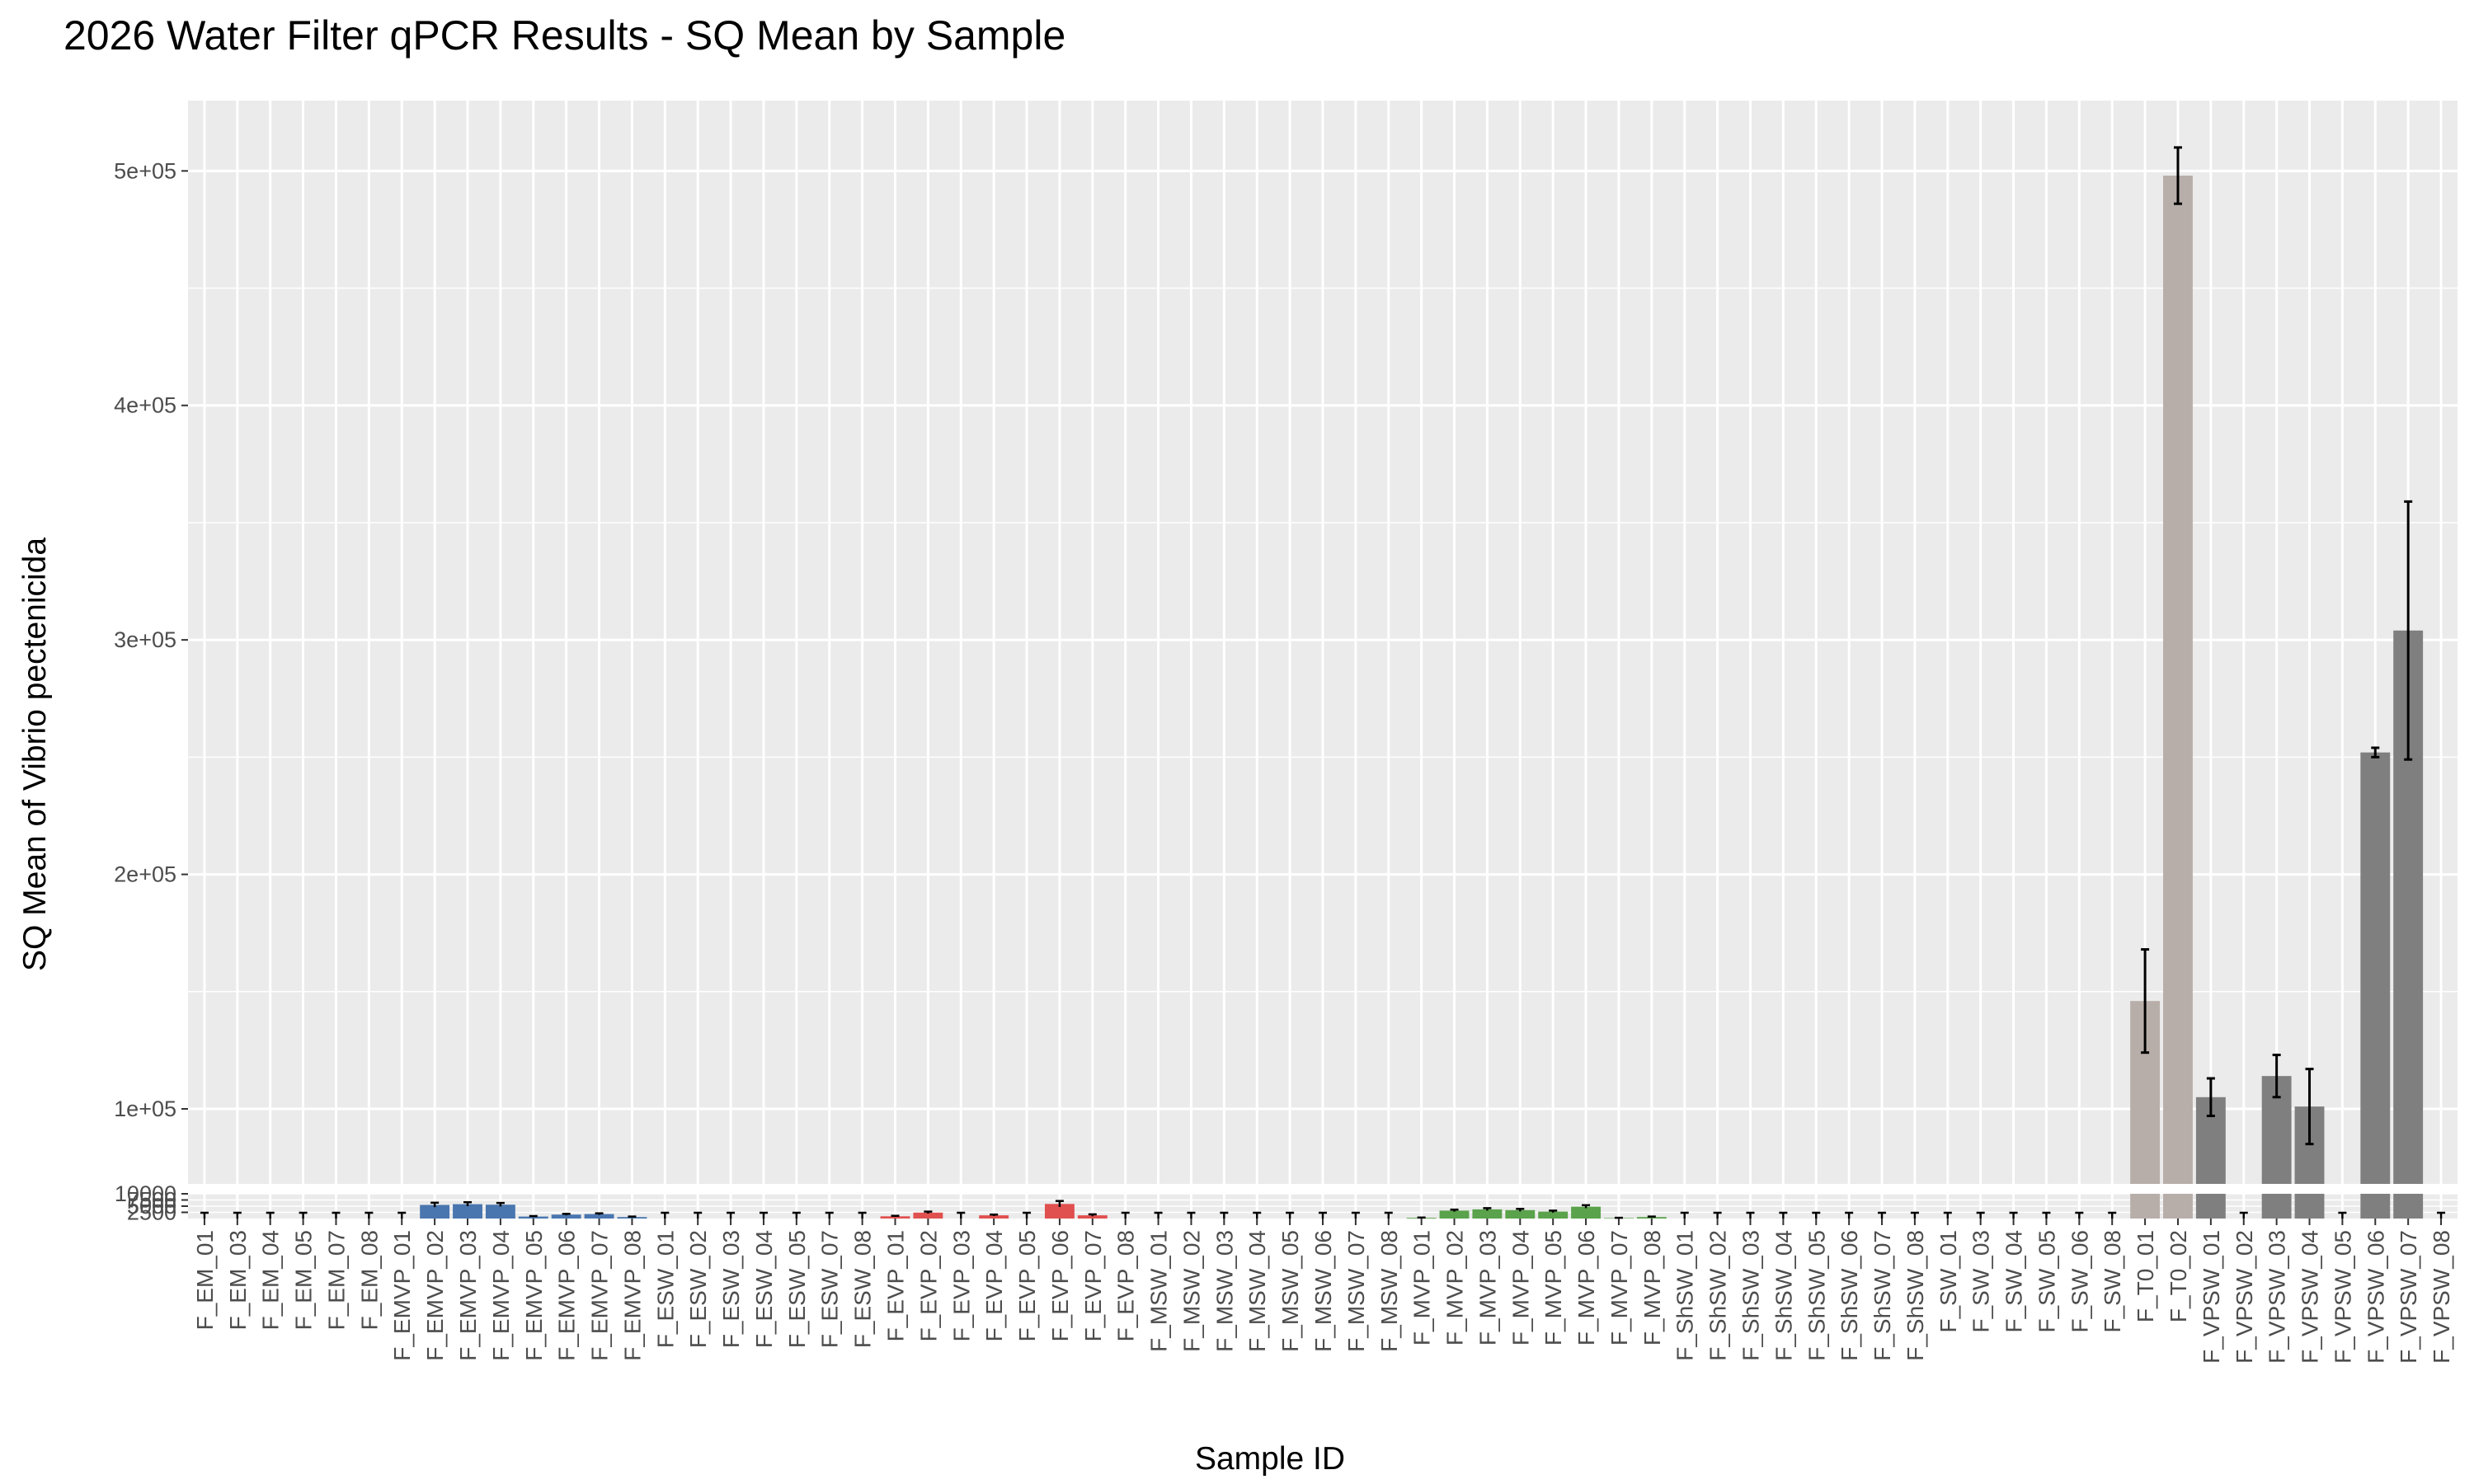  I want to click on x-tick-label: F_EMVP_01, so click(402, 1295).